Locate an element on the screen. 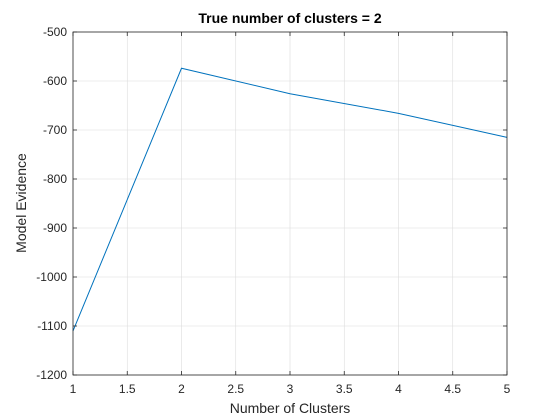 The height and width of the screenshot is (420, 560). y-tick-label: -1200 is located at coordinates (51, 375).